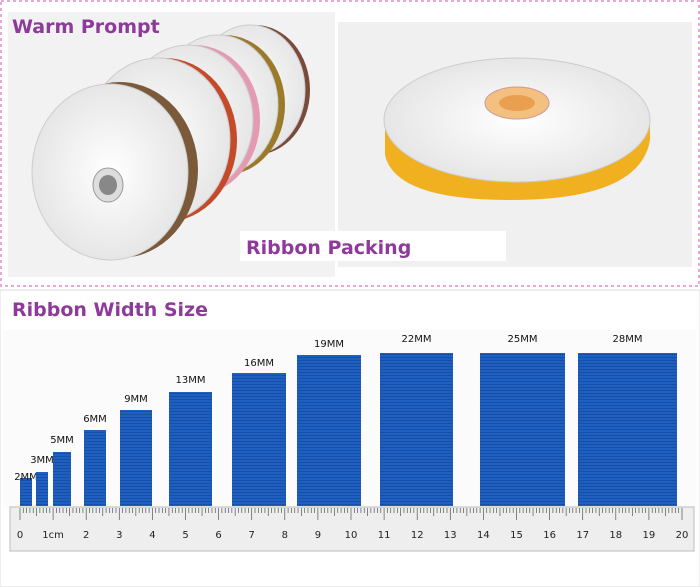 Image resolution: width=700 pixels, height=587 pixels. Describe the element at coordinates (136, 399) in the screenshot. I see `ribbon-label: 9MM` at that location.